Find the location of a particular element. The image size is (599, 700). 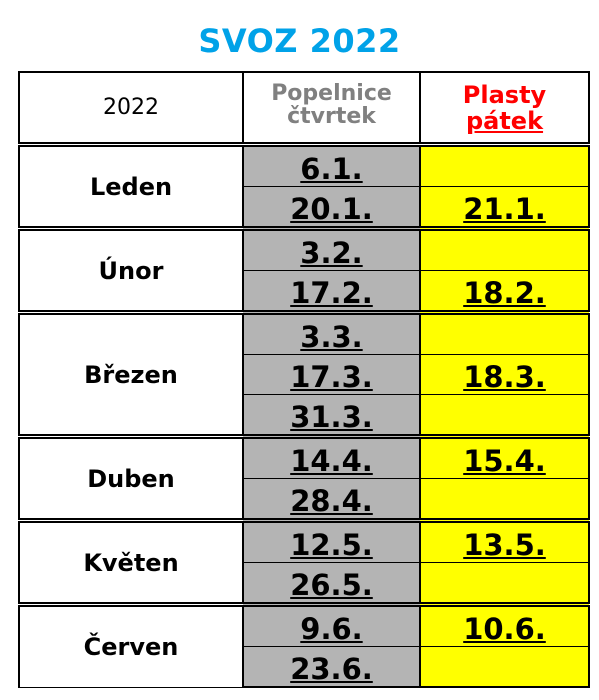

popelnice-date-cell: 20.1. is located at coordinates (331, 207).